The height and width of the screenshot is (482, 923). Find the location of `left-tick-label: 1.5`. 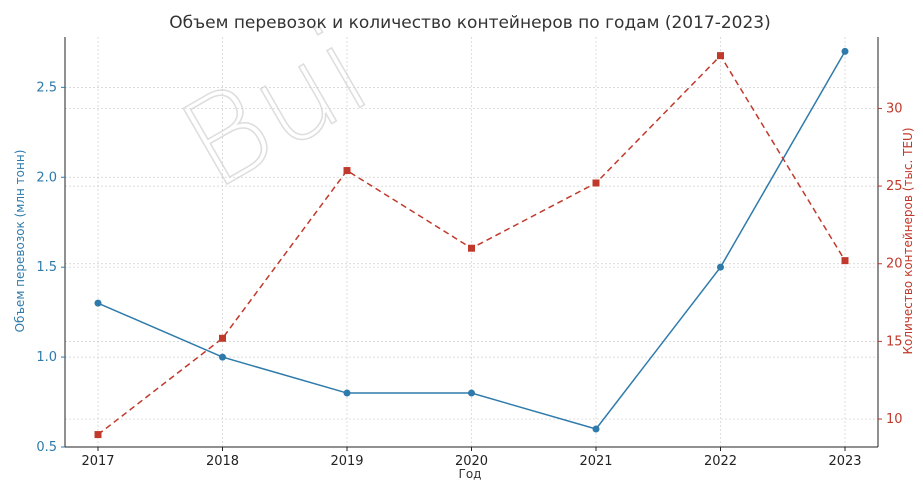

left-tick-label: 1.5 is located at coordinates (46, 267).